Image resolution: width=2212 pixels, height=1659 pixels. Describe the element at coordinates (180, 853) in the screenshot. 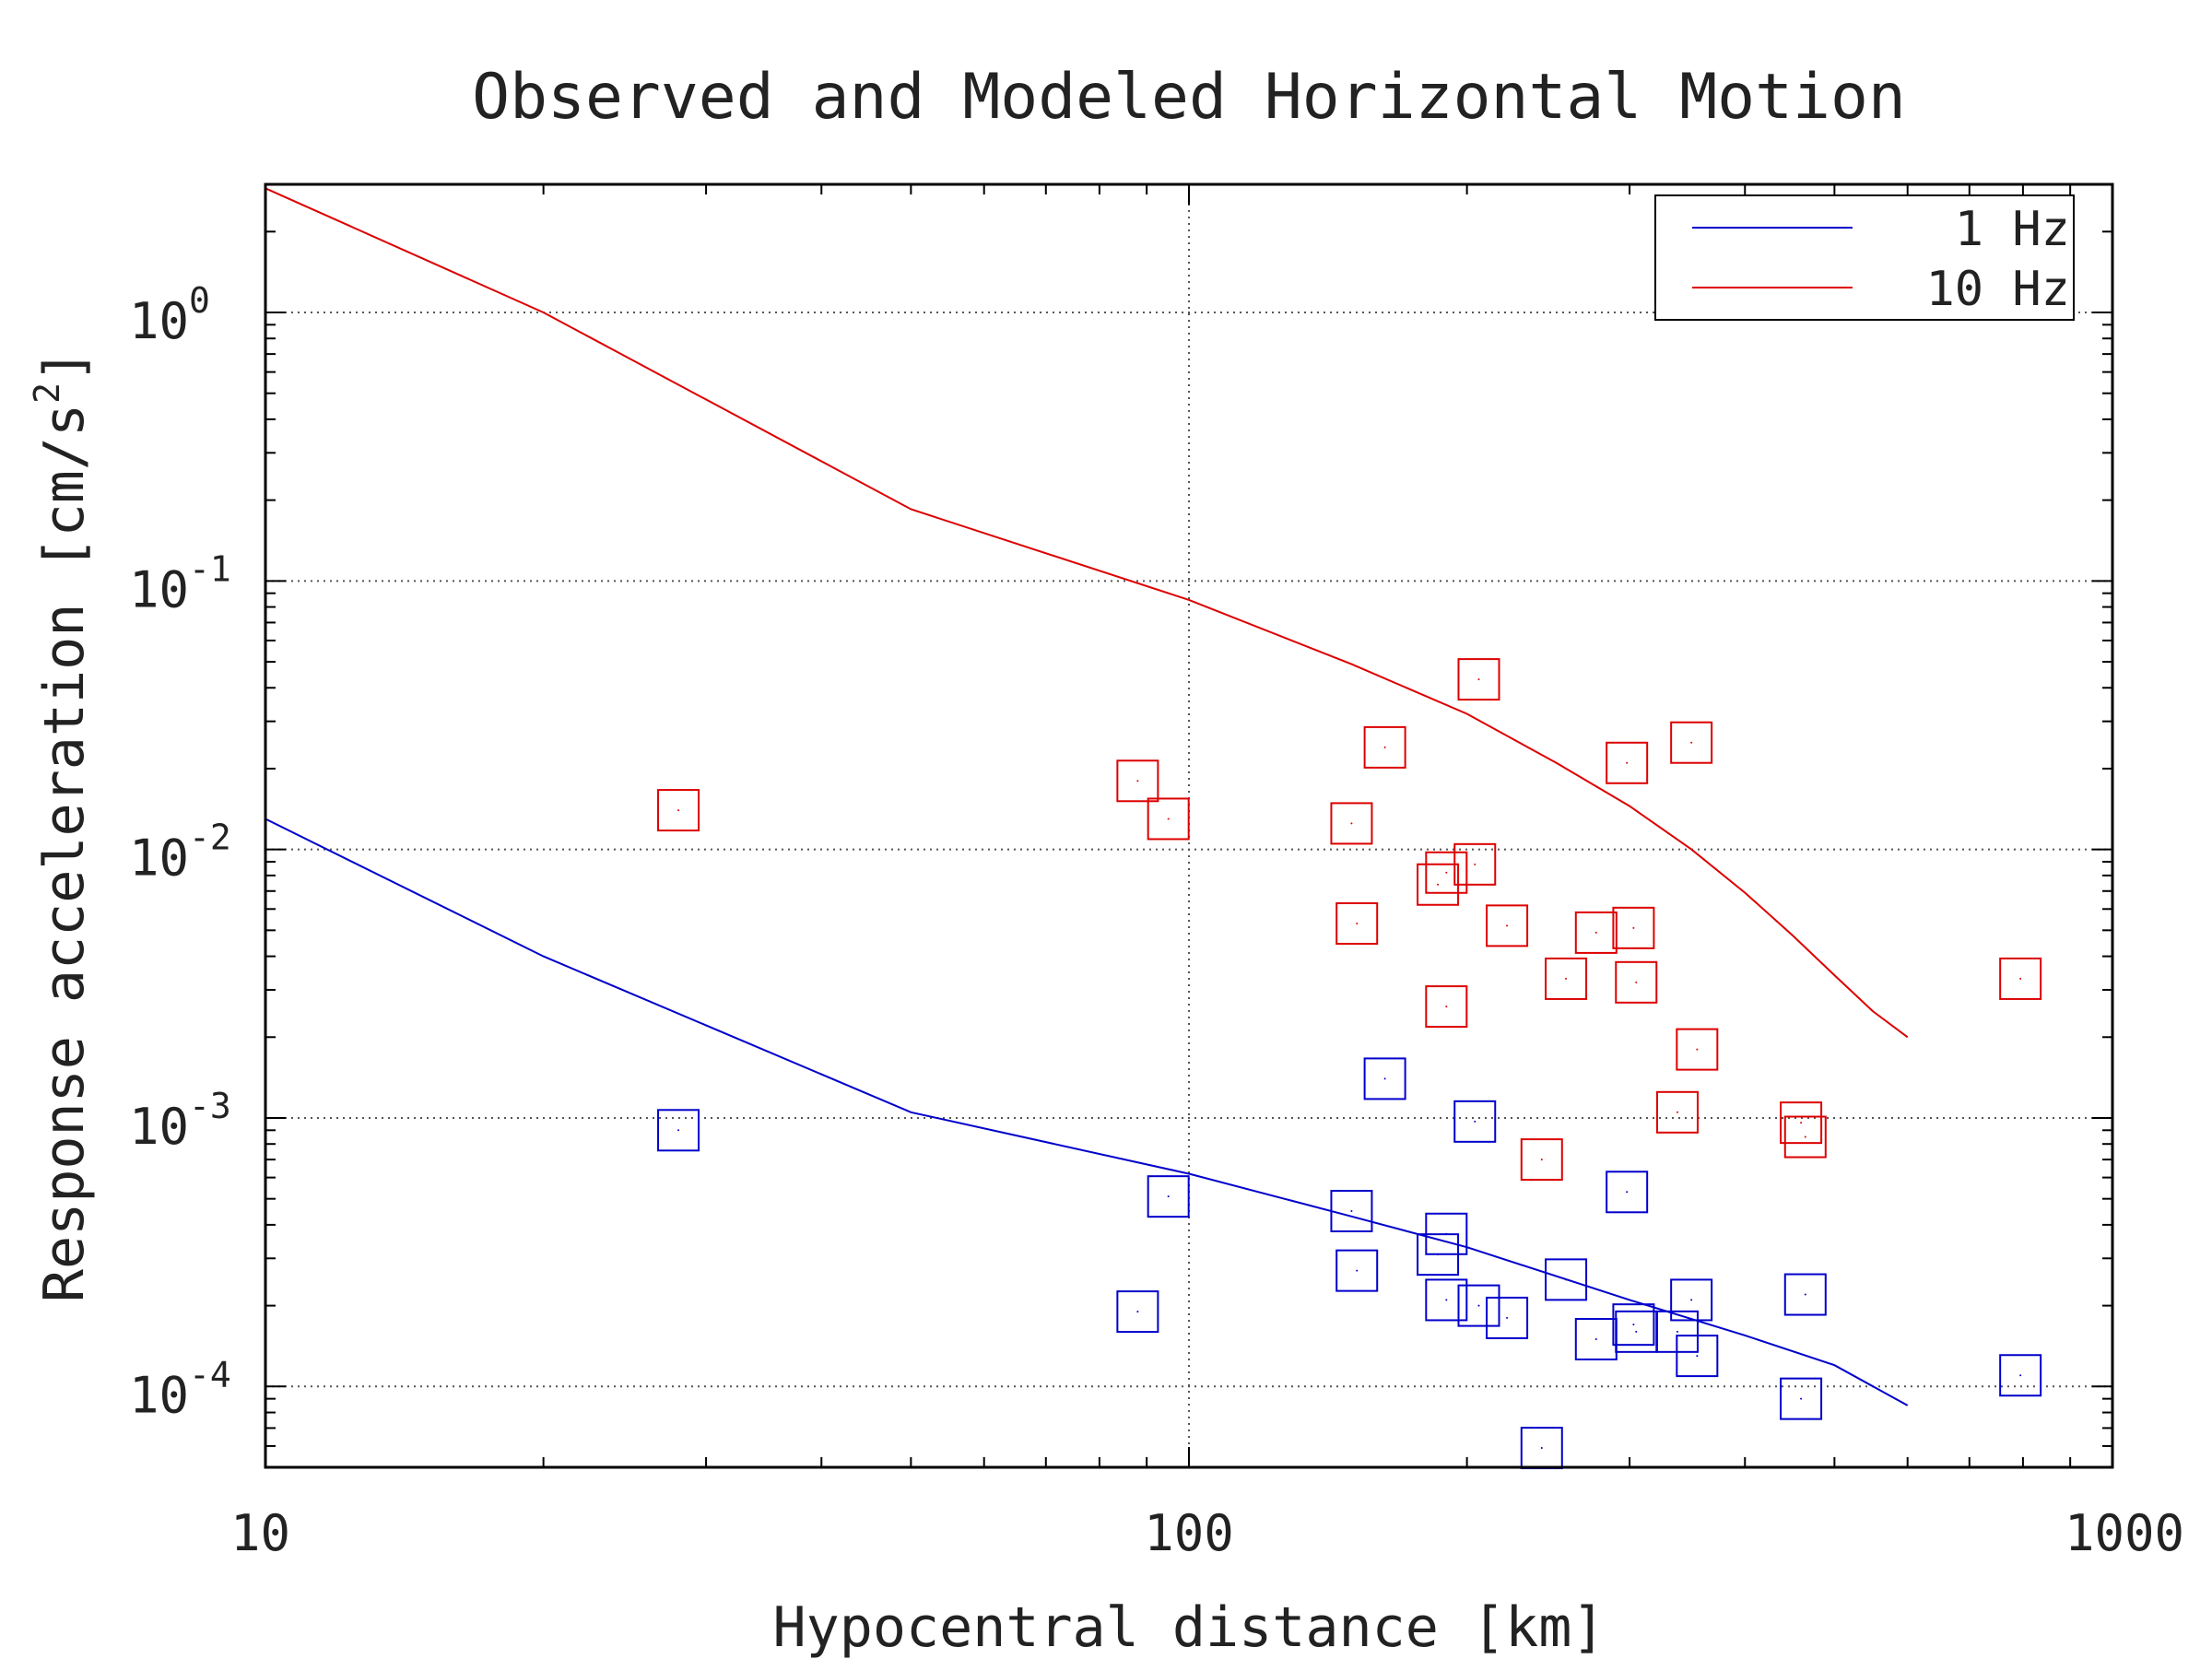

I see `y-tick-label: 10⁻²` at that location.